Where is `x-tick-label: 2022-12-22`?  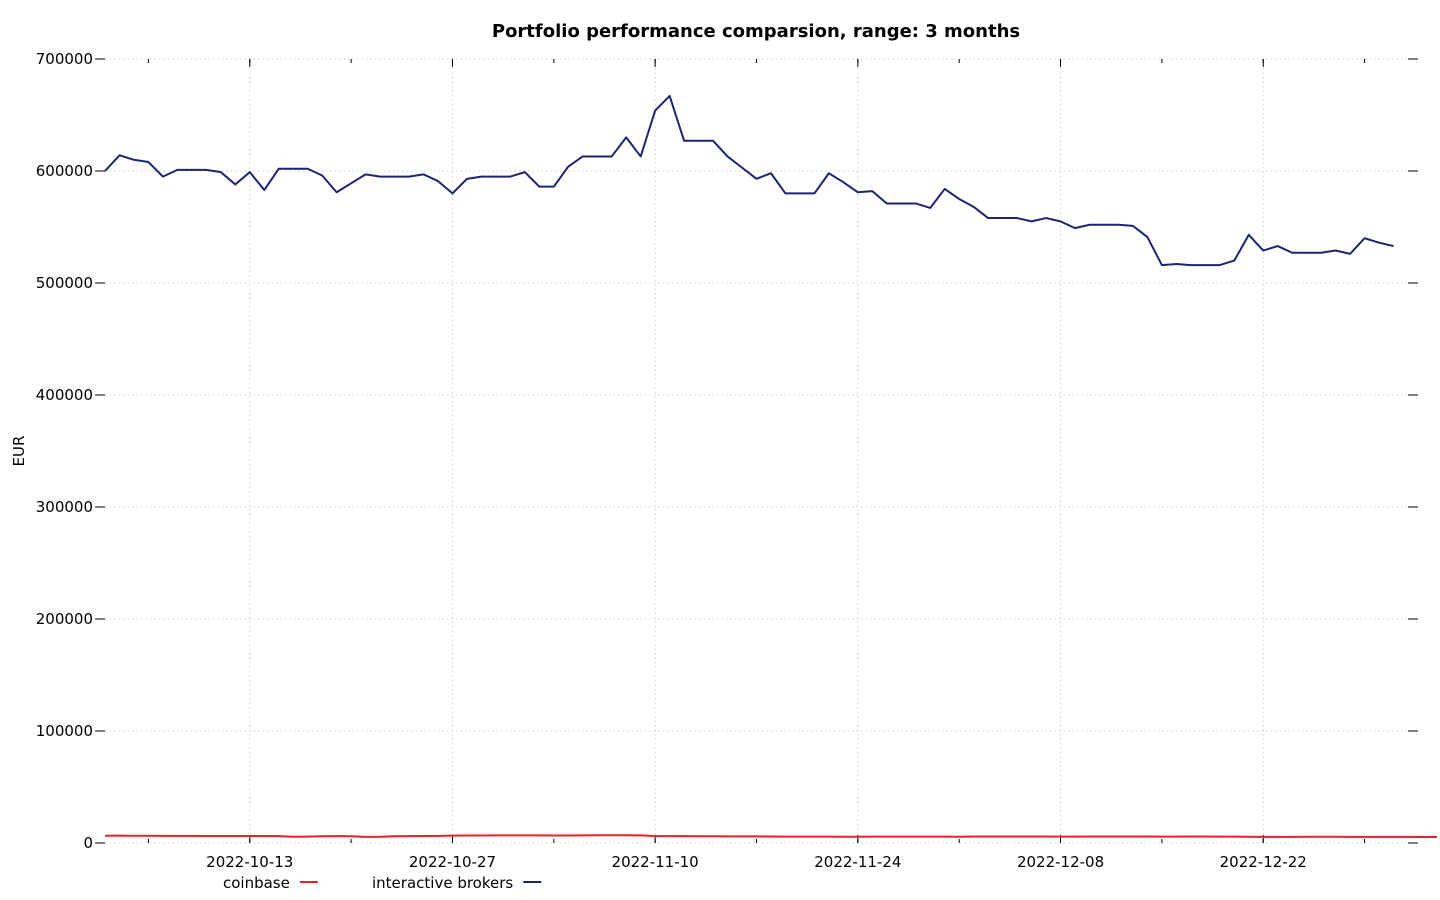 x-tick-label: 2022-12-22 is located at coordinates (1263, 862).